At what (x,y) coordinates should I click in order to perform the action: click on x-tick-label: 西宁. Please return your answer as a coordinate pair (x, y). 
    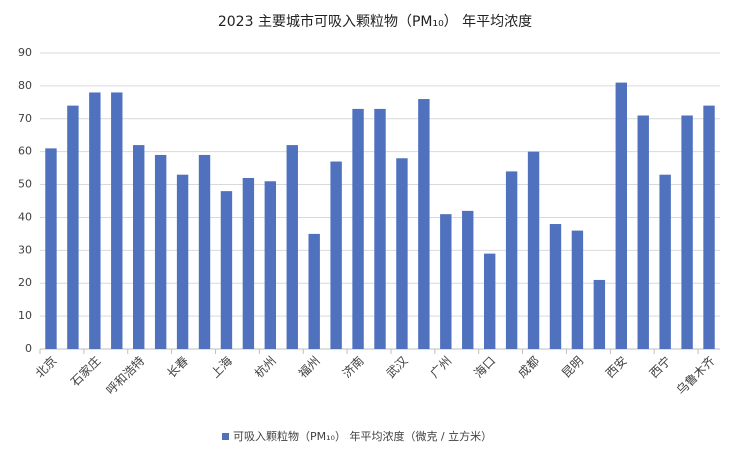
    Looking at the image, I should click on (660, 367).